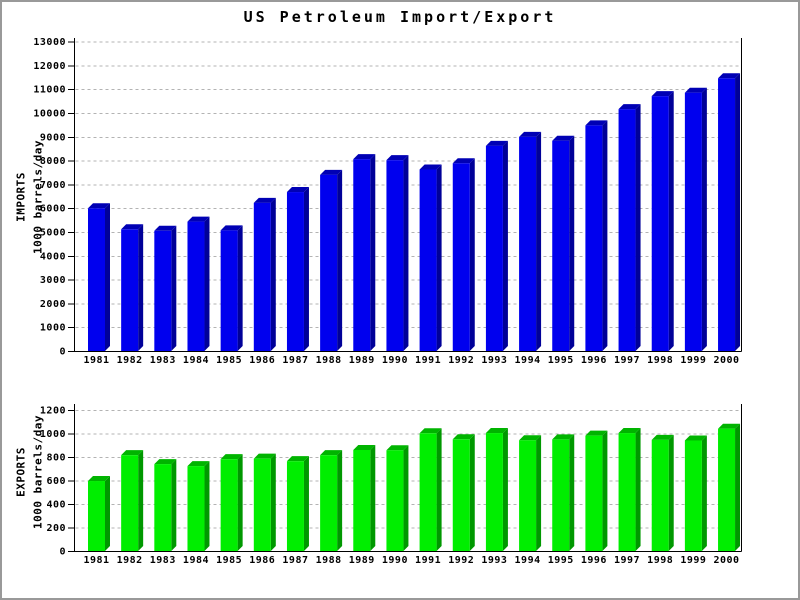 This screenshot has height=600, width=800. What do you see at coordinates (428, 360) in the screenshot?
I see `x-tick-label: 1991` at bounding box center [428, 360].